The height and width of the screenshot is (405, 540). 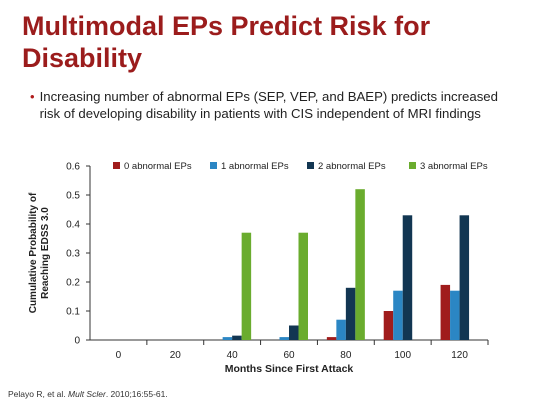 What do you see at coordinates (119, 355) in the screenshot?
I see `x-tick-label: 0` at bounding box center [119, 355].